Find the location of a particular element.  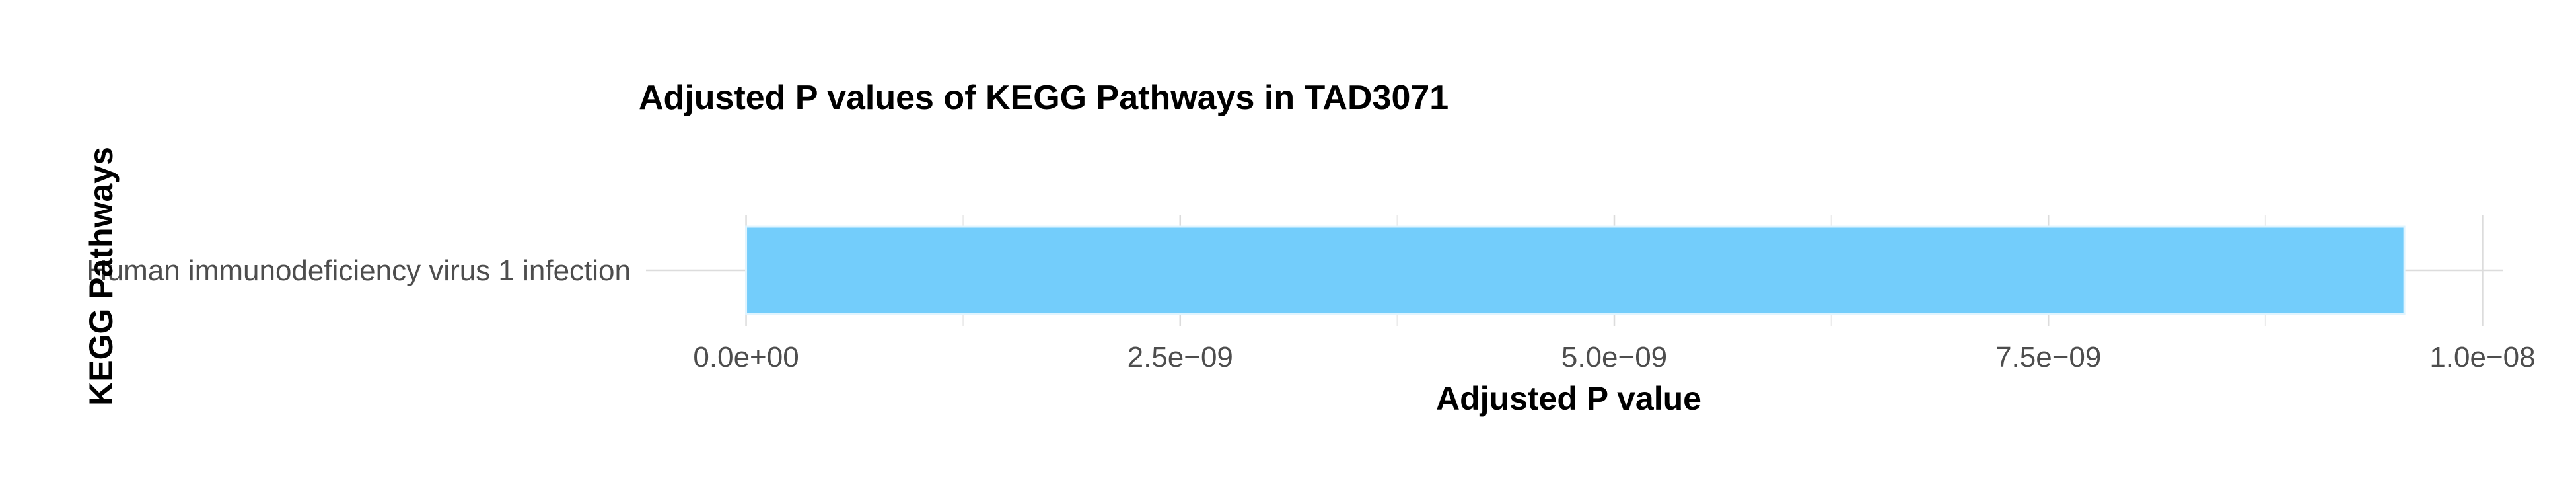

bar is located at coordinates (1576, 270).